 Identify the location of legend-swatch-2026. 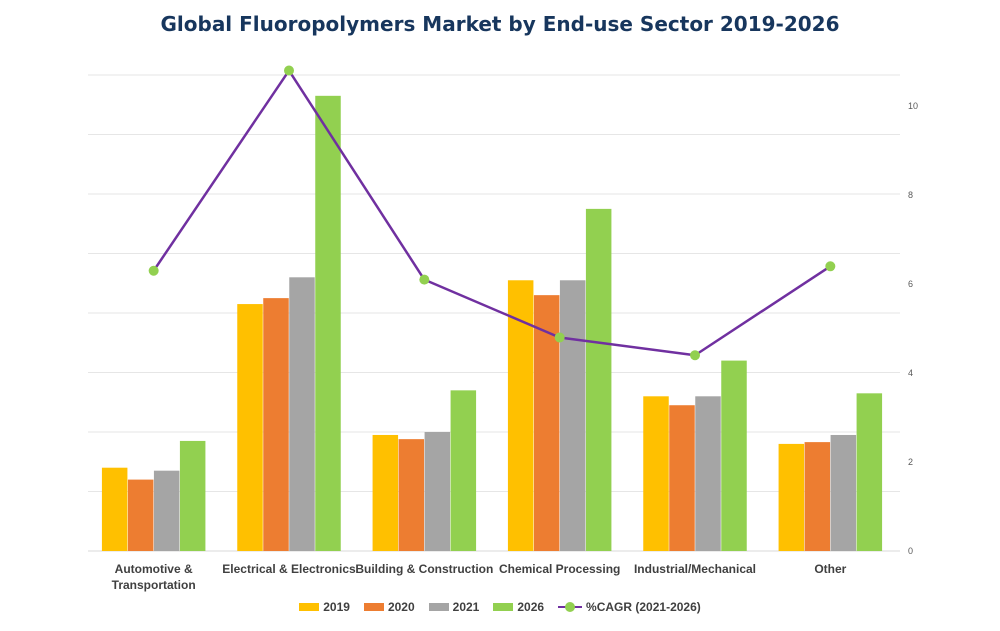
(503, 607).